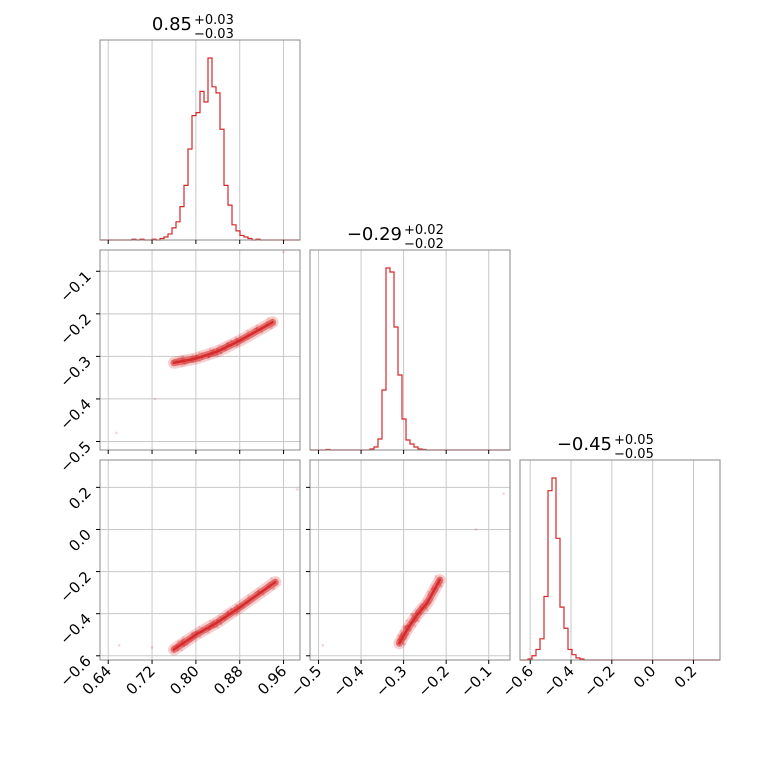 The width and height of the screenshot is (760, 760). Describe the element at coordinates (306, 681) in the screenshot. I see `s32-xtick-label-0: −0.5` at that location.